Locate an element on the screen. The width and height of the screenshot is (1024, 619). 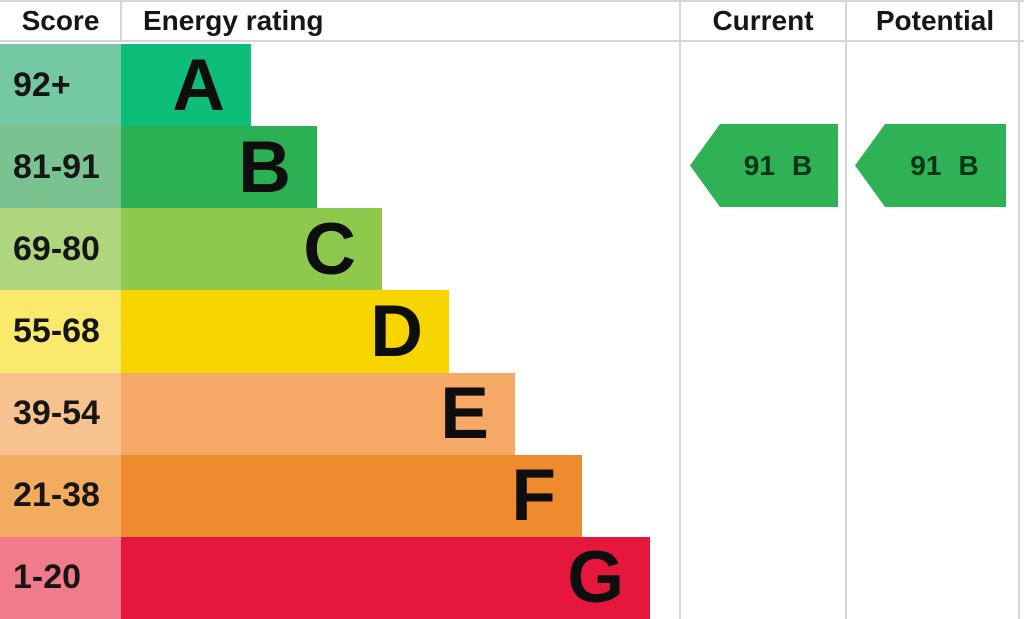
band-letter-c: C is located at coordinates (329, 249).